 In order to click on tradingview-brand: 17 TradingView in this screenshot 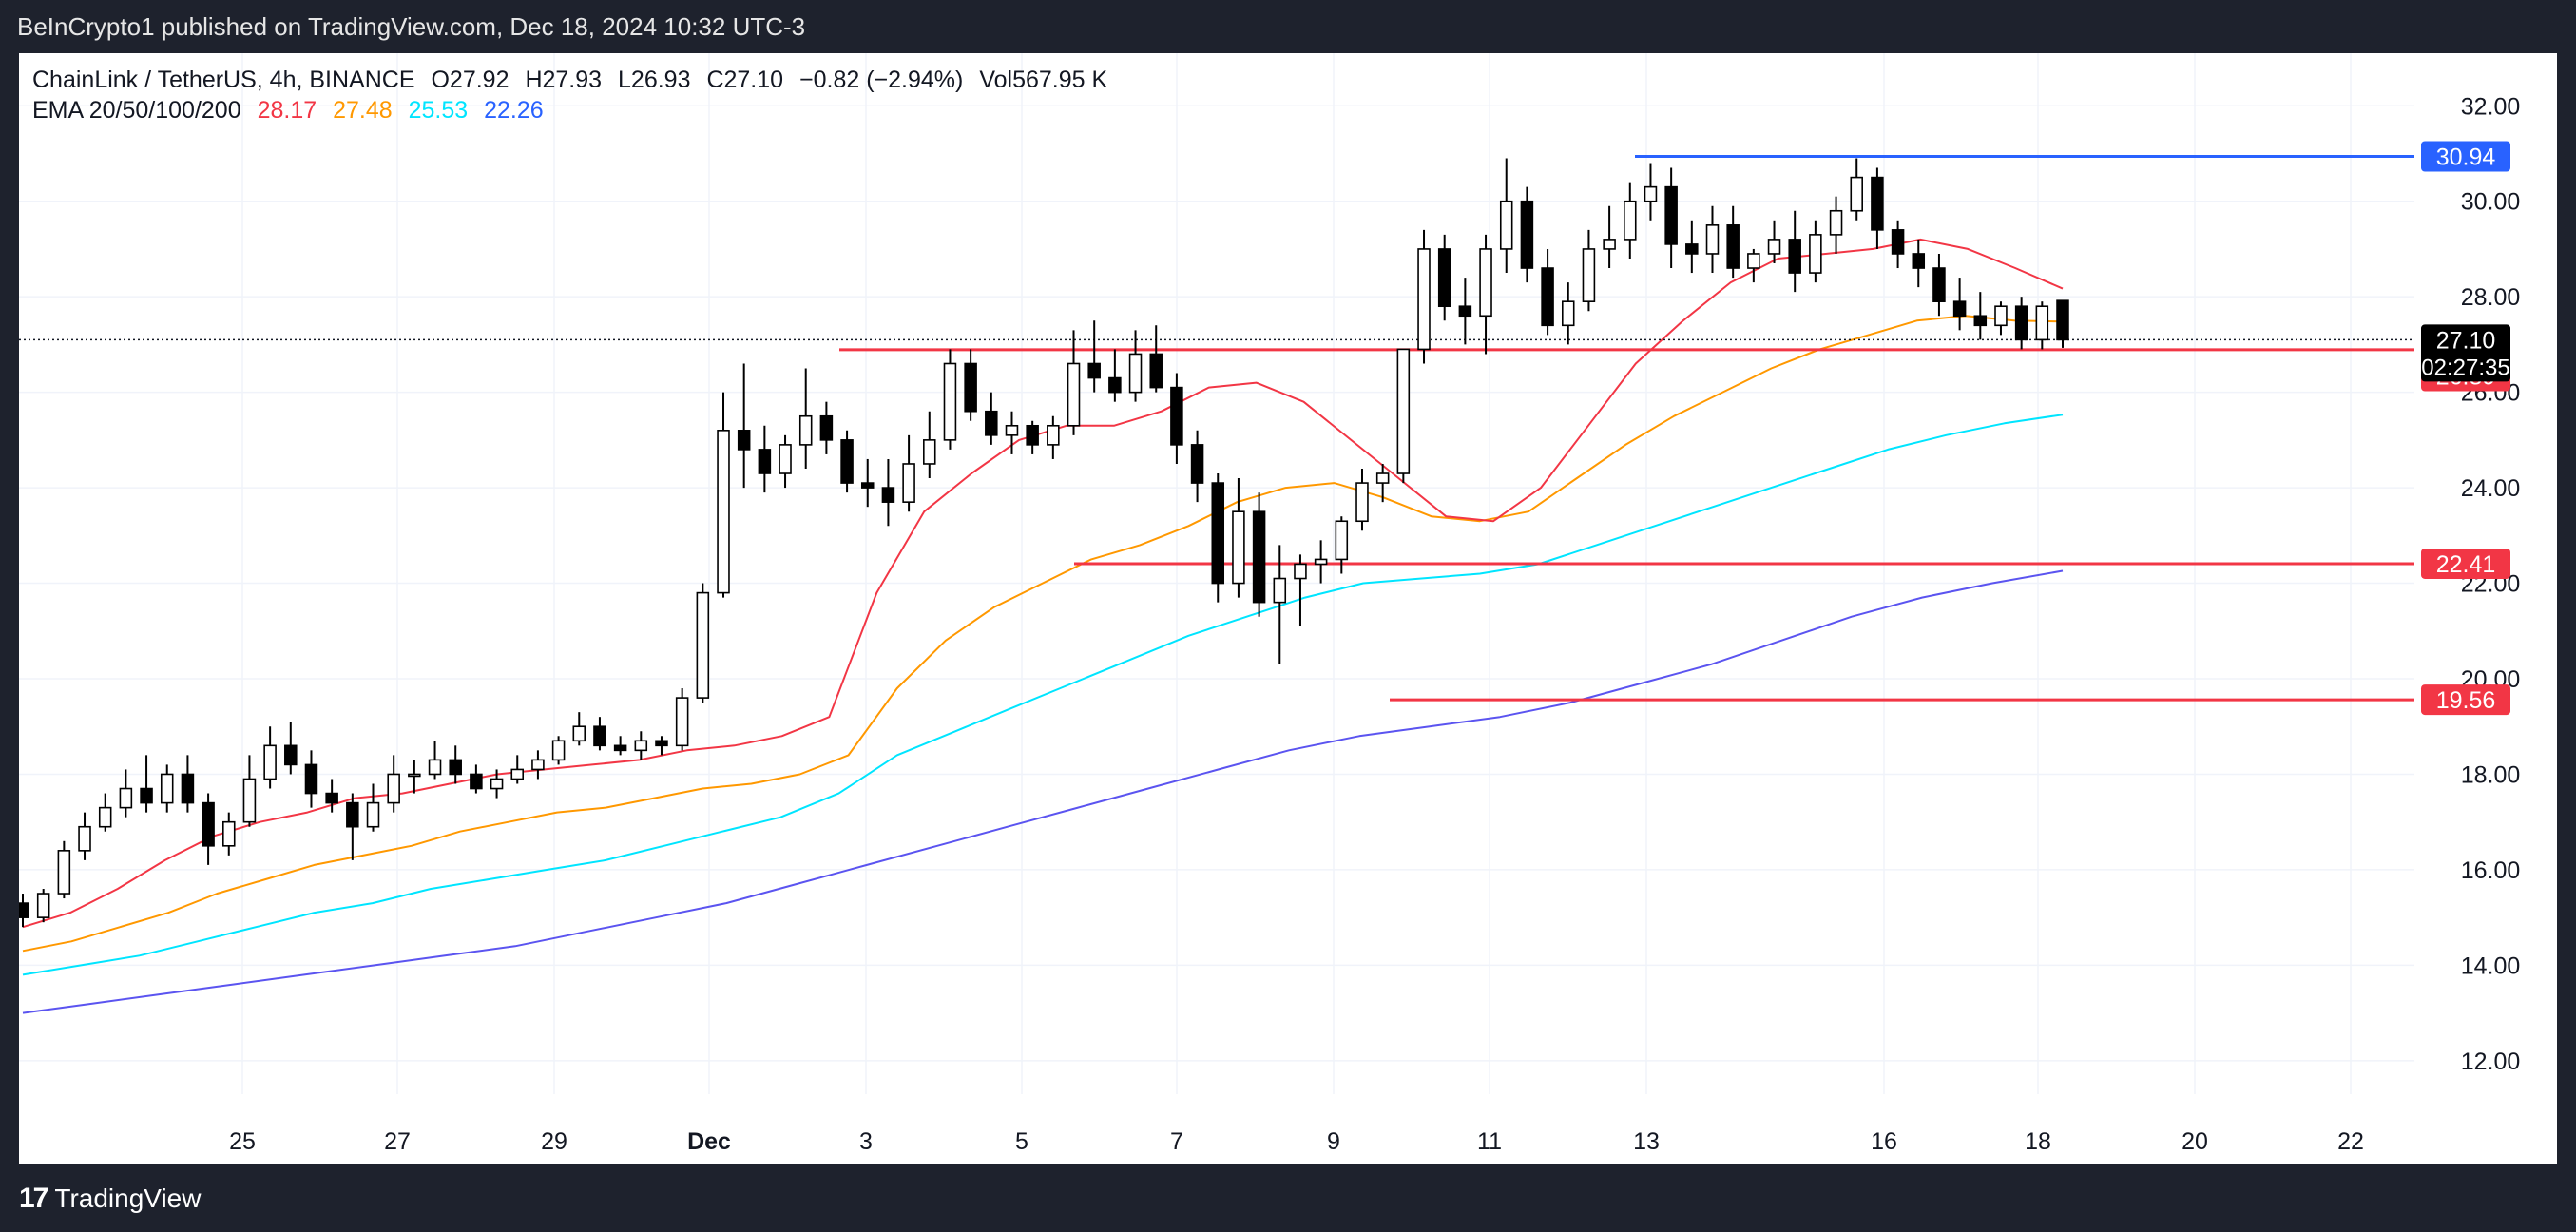, I will do `click(110, 1199)`.